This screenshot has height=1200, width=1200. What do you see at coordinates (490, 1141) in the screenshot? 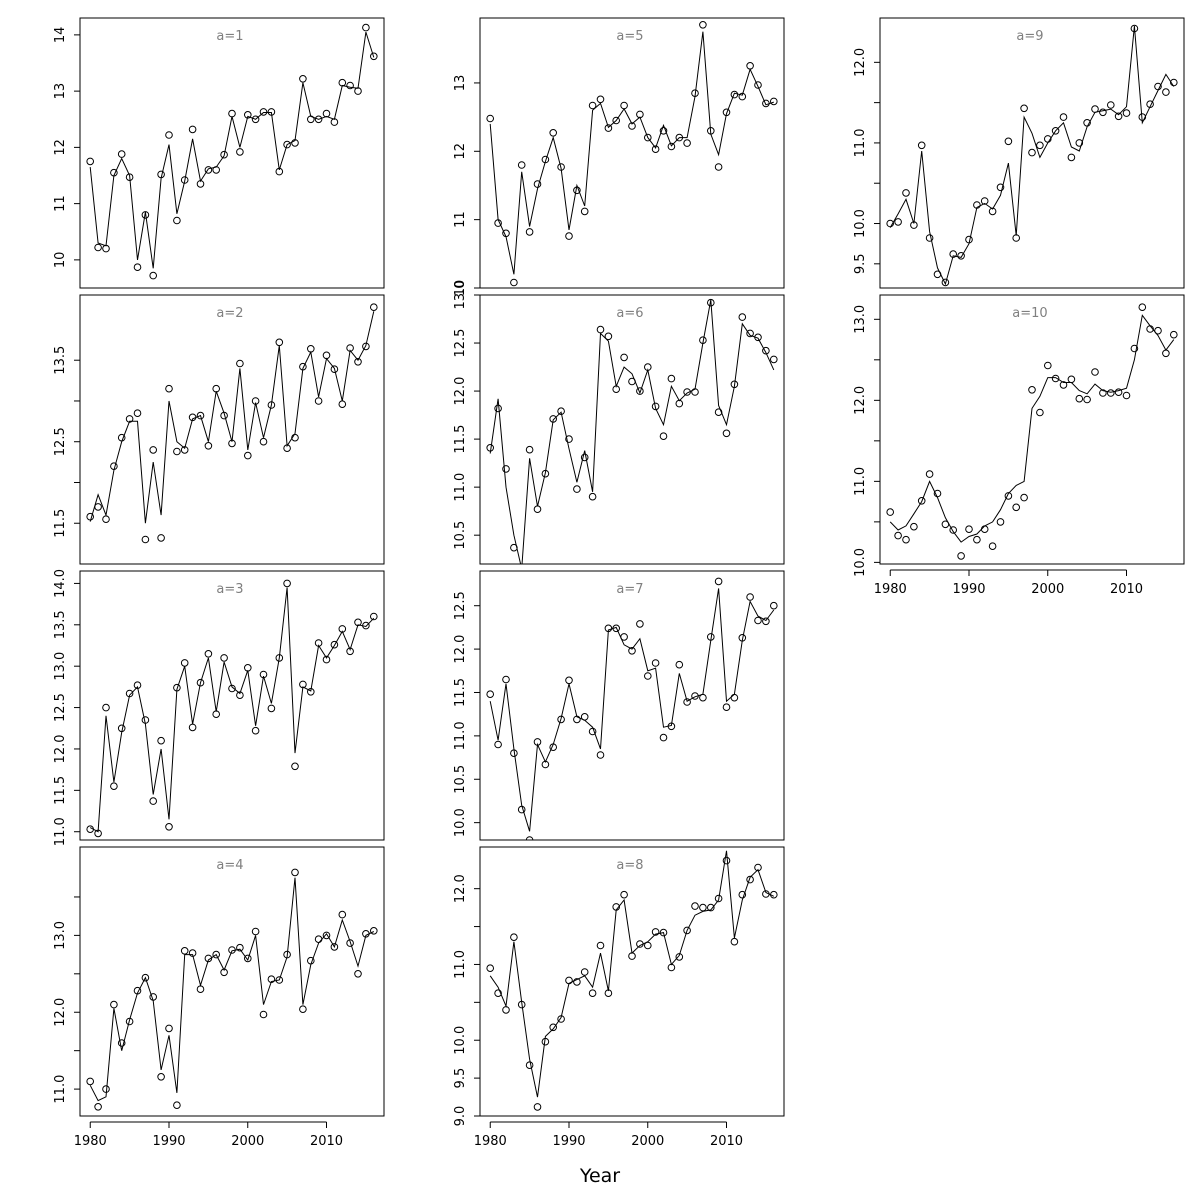
I see `x-tick-label: 1980` at bounding box center [490, 1141].